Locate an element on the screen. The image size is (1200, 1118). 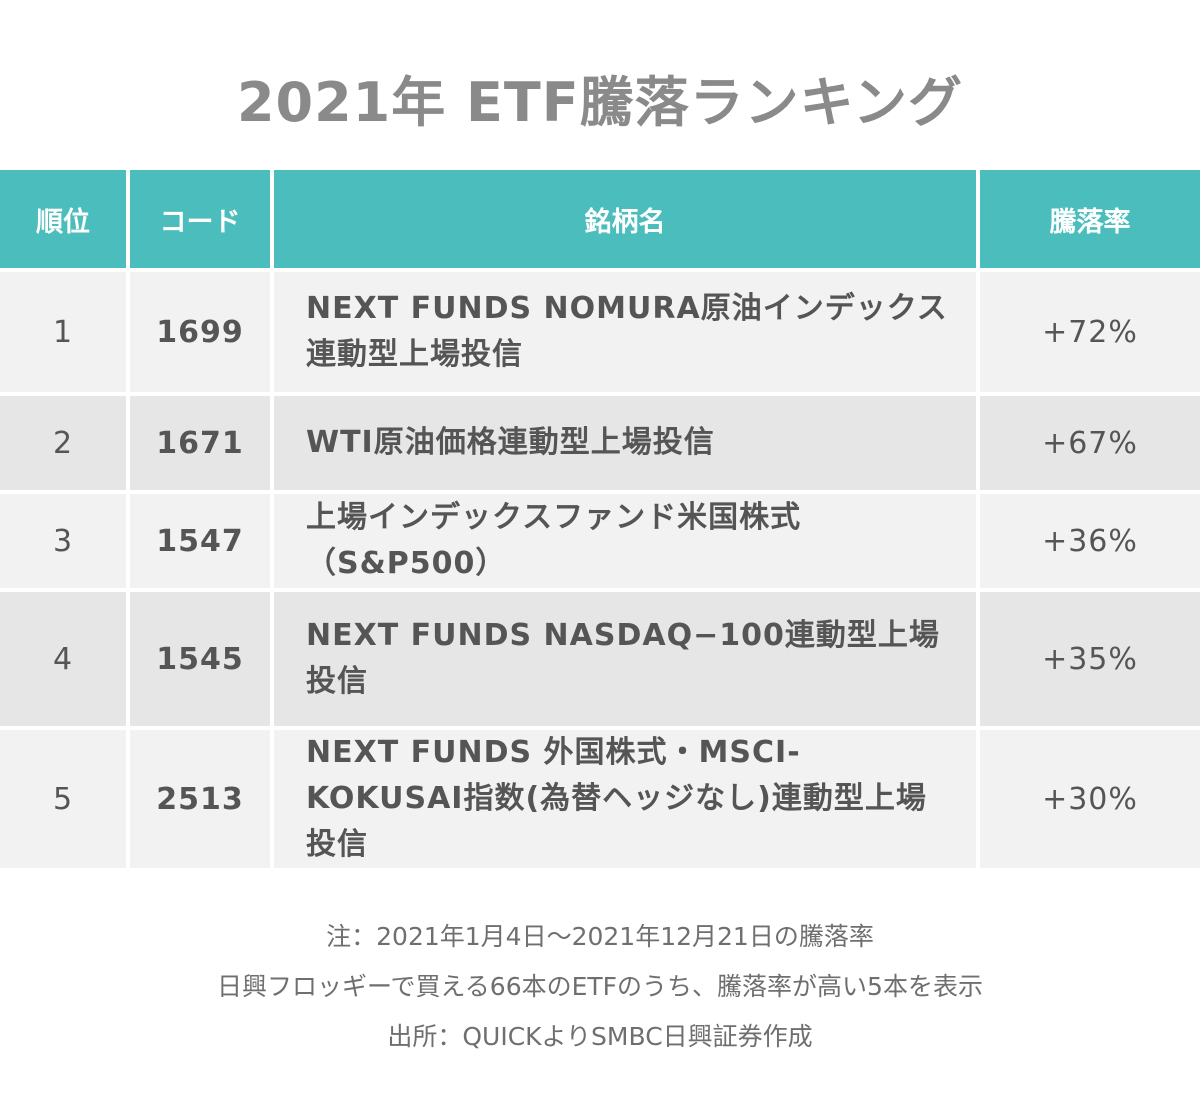
header-rank: 順位 is located at coordinates (64, 220).